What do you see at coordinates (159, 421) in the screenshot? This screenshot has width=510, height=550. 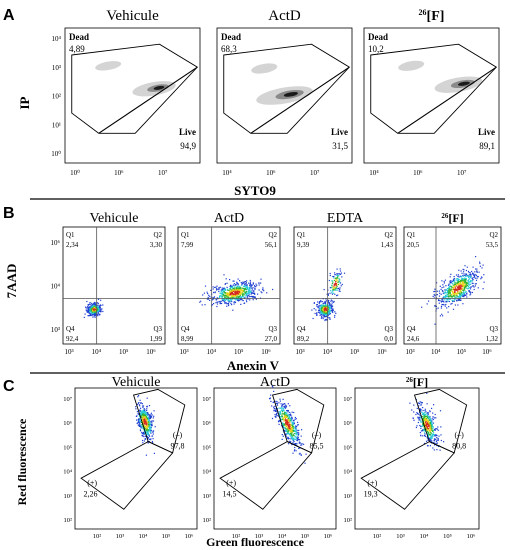 I see `gate-negative` at bounding box center [159, 421].